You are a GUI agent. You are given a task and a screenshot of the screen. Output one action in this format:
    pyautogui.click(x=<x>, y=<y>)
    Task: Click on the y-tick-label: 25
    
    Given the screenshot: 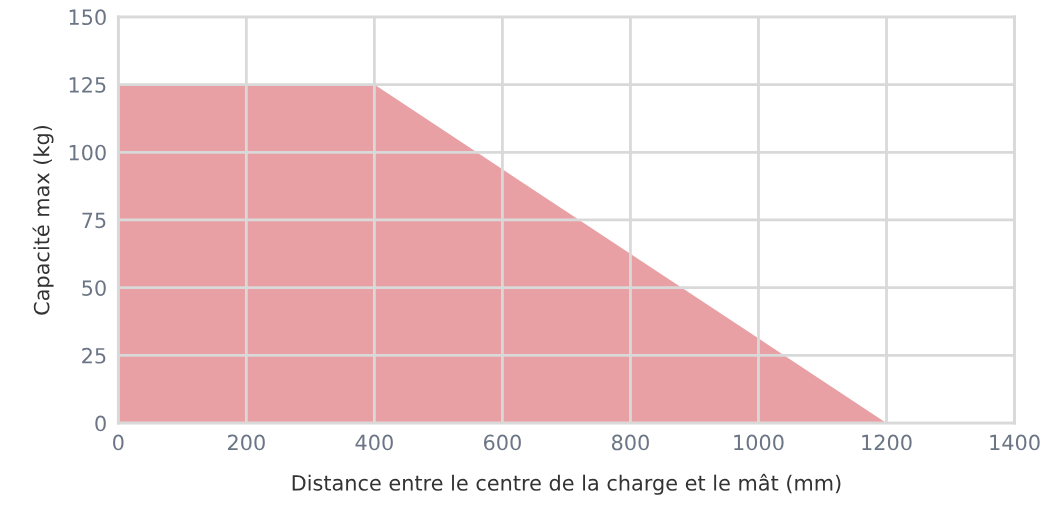 What is the action you would take?
    pyautogui.click(x=94, y=355)
    